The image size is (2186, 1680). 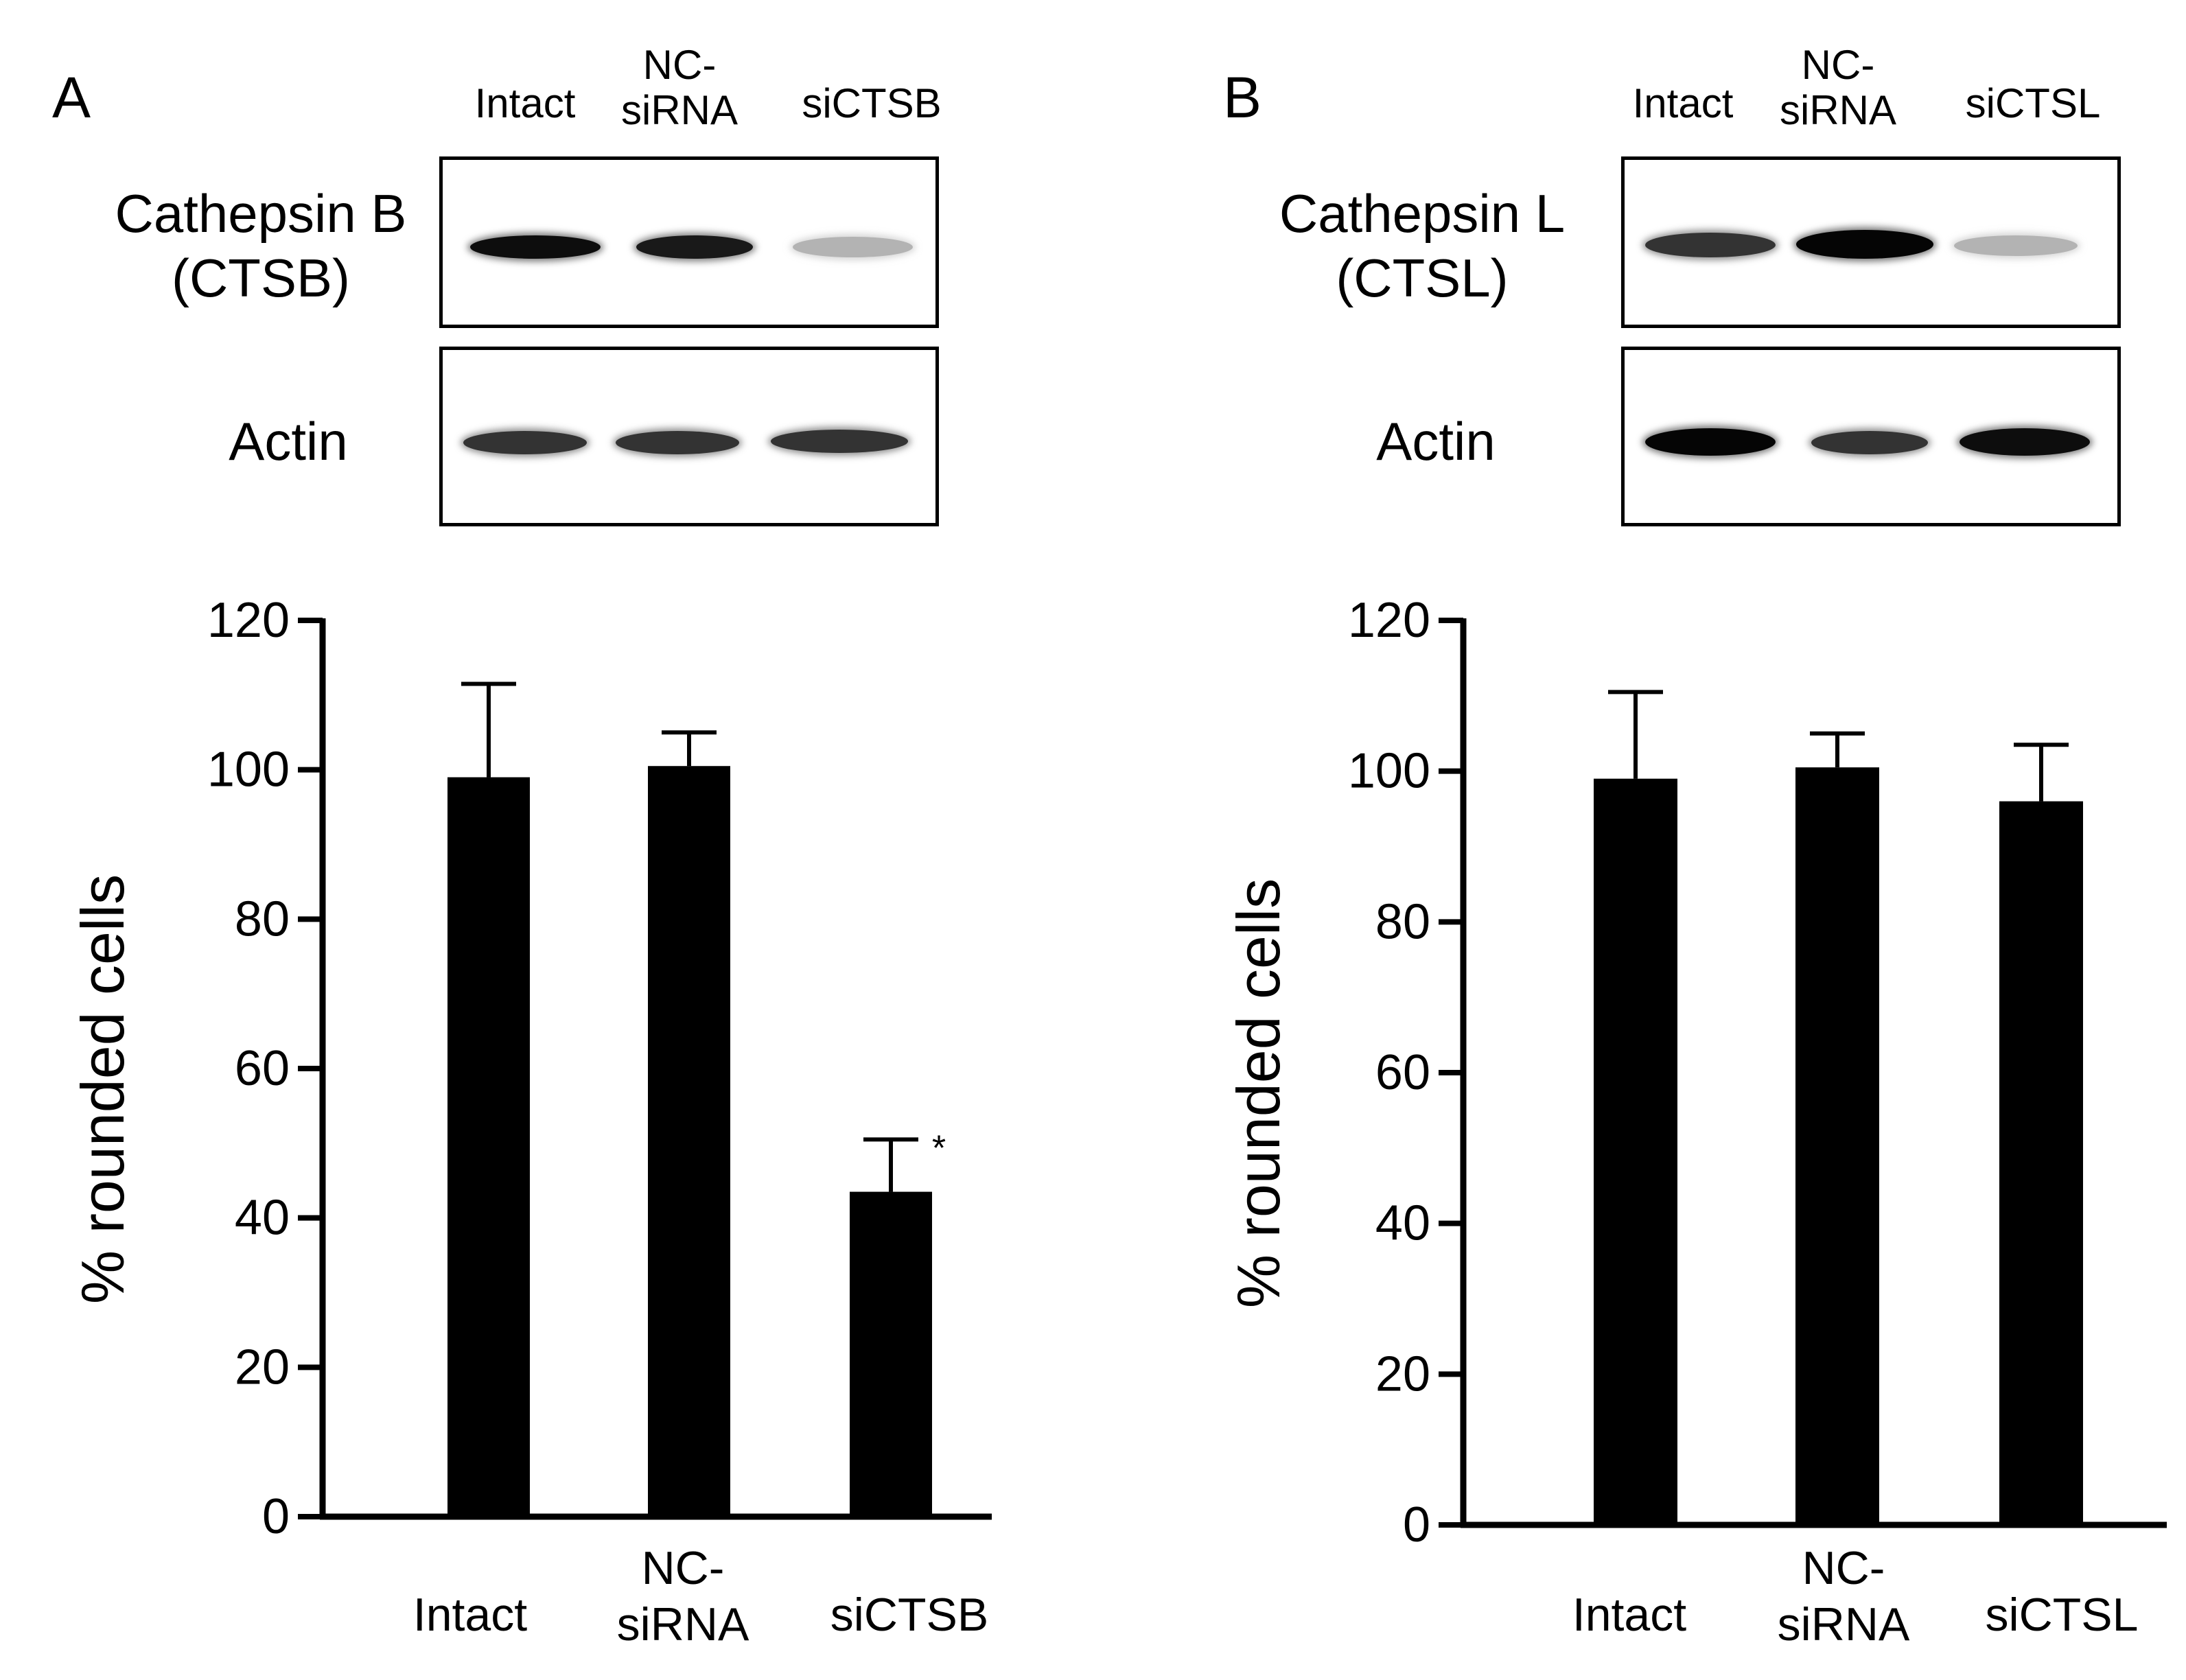 I want to click on panel-letter: B, so click(x=1242, y=97).